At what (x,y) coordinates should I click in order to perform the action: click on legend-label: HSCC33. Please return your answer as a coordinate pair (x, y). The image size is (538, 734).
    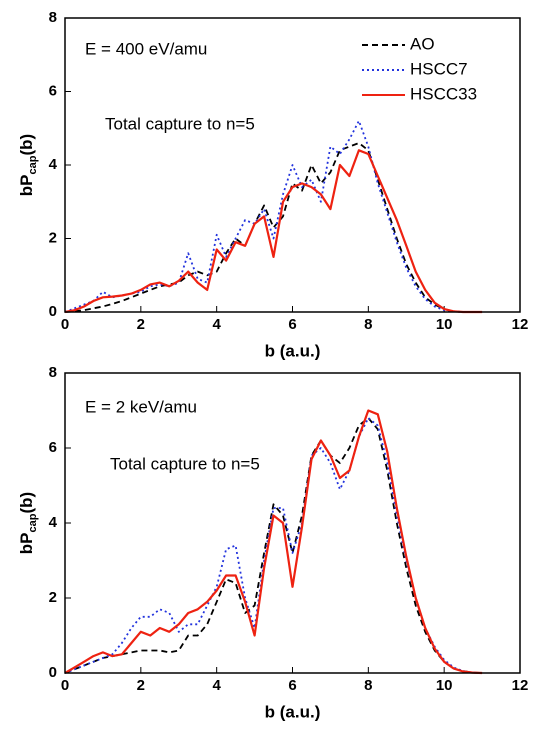
    Looking at the image, I should click on (443, 93).